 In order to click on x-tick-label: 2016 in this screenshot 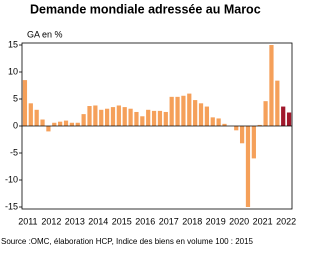, I will do `click(145, 221)`.